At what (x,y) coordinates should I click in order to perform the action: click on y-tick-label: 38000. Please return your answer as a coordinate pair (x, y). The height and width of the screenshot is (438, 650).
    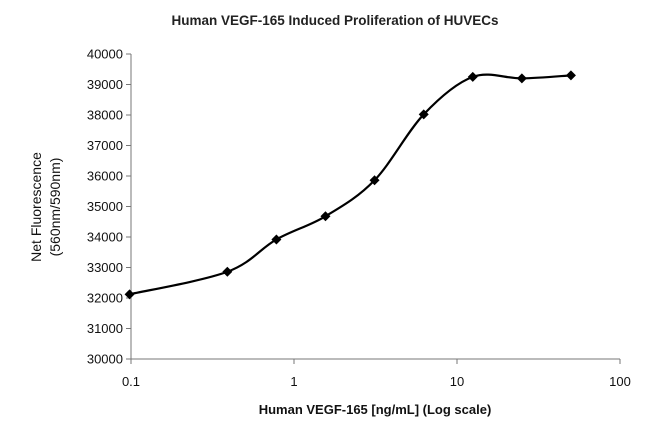
    Looking at the image, I should click on (105, 115).